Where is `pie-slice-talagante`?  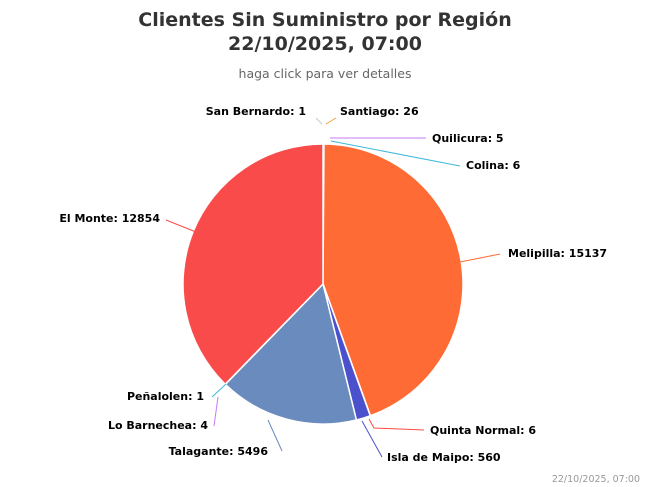 pie-slice-talagante is located at coordinates (291, 353).